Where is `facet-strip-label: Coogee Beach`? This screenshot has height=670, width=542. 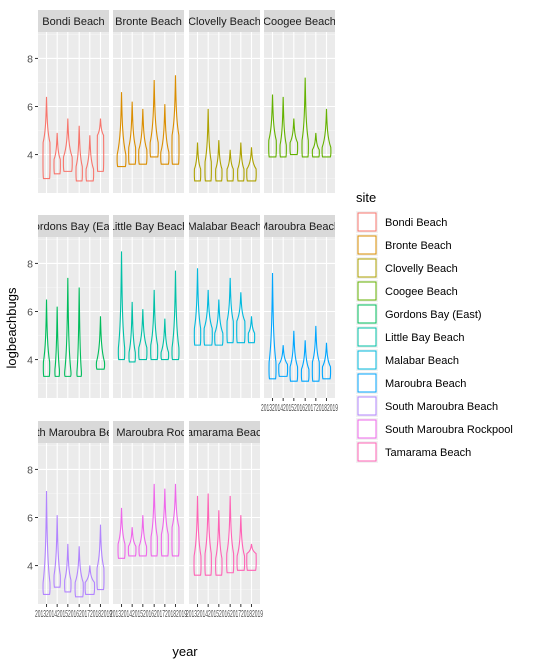 facet-strip-label: Coogee Beach is located at coordinates (299, 22).